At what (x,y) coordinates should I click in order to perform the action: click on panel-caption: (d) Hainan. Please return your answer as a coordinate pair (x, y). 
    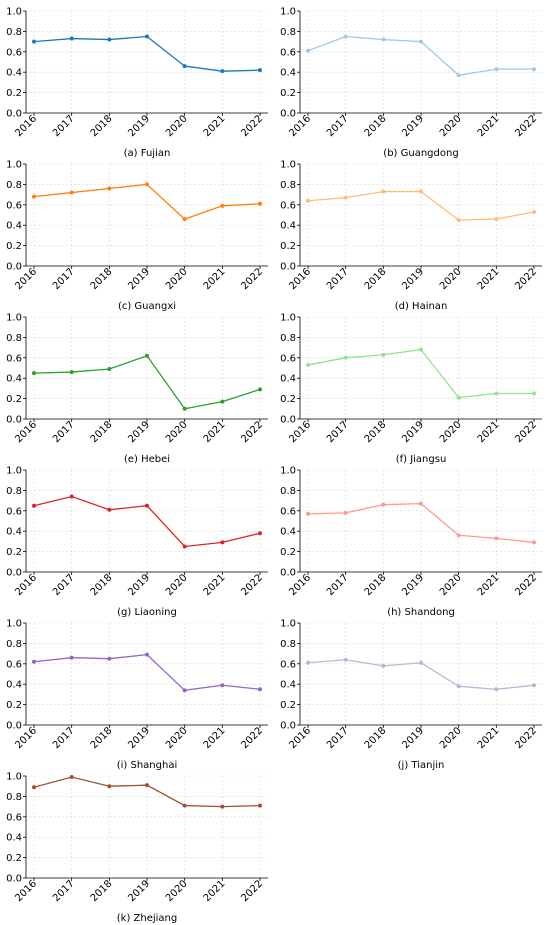
    Looking at the image, I should click on (421, 306).